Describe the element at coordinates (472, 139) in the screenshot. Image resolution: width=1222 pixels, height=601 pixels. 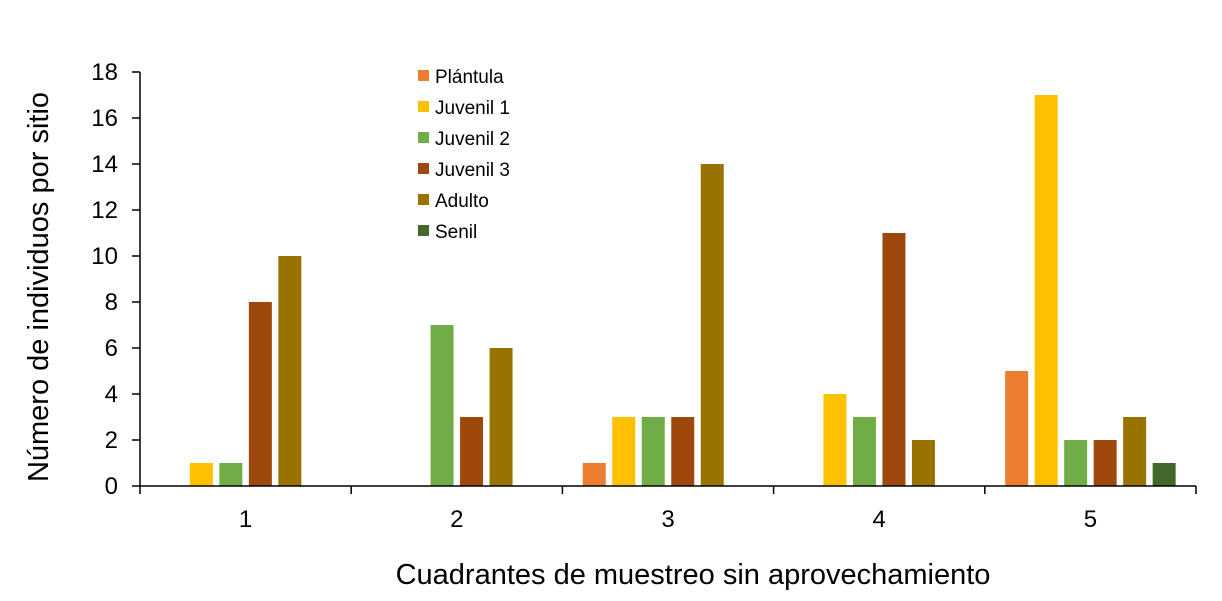
I see `legend-label: Juvenil 2` at that location.